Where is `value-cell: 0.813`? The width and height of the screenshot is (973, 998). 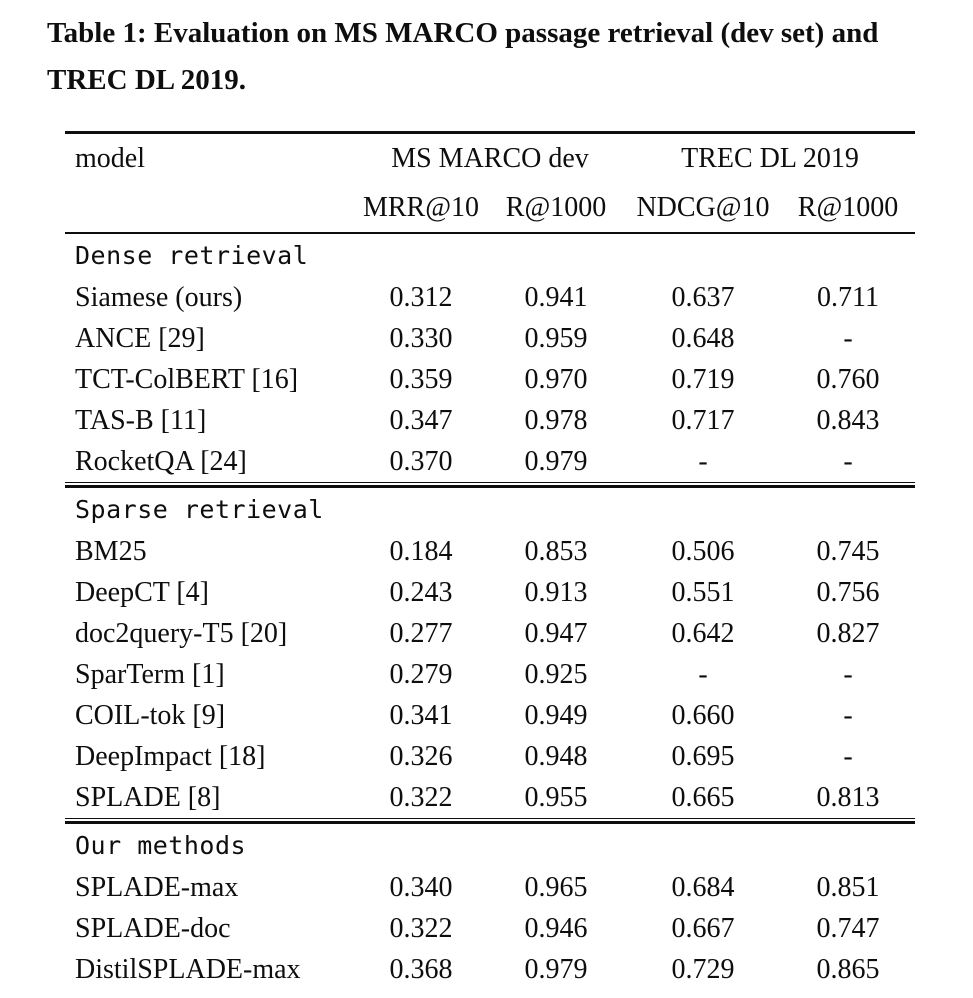 value-cell: 0.813 is located at coordinates (848, 797).